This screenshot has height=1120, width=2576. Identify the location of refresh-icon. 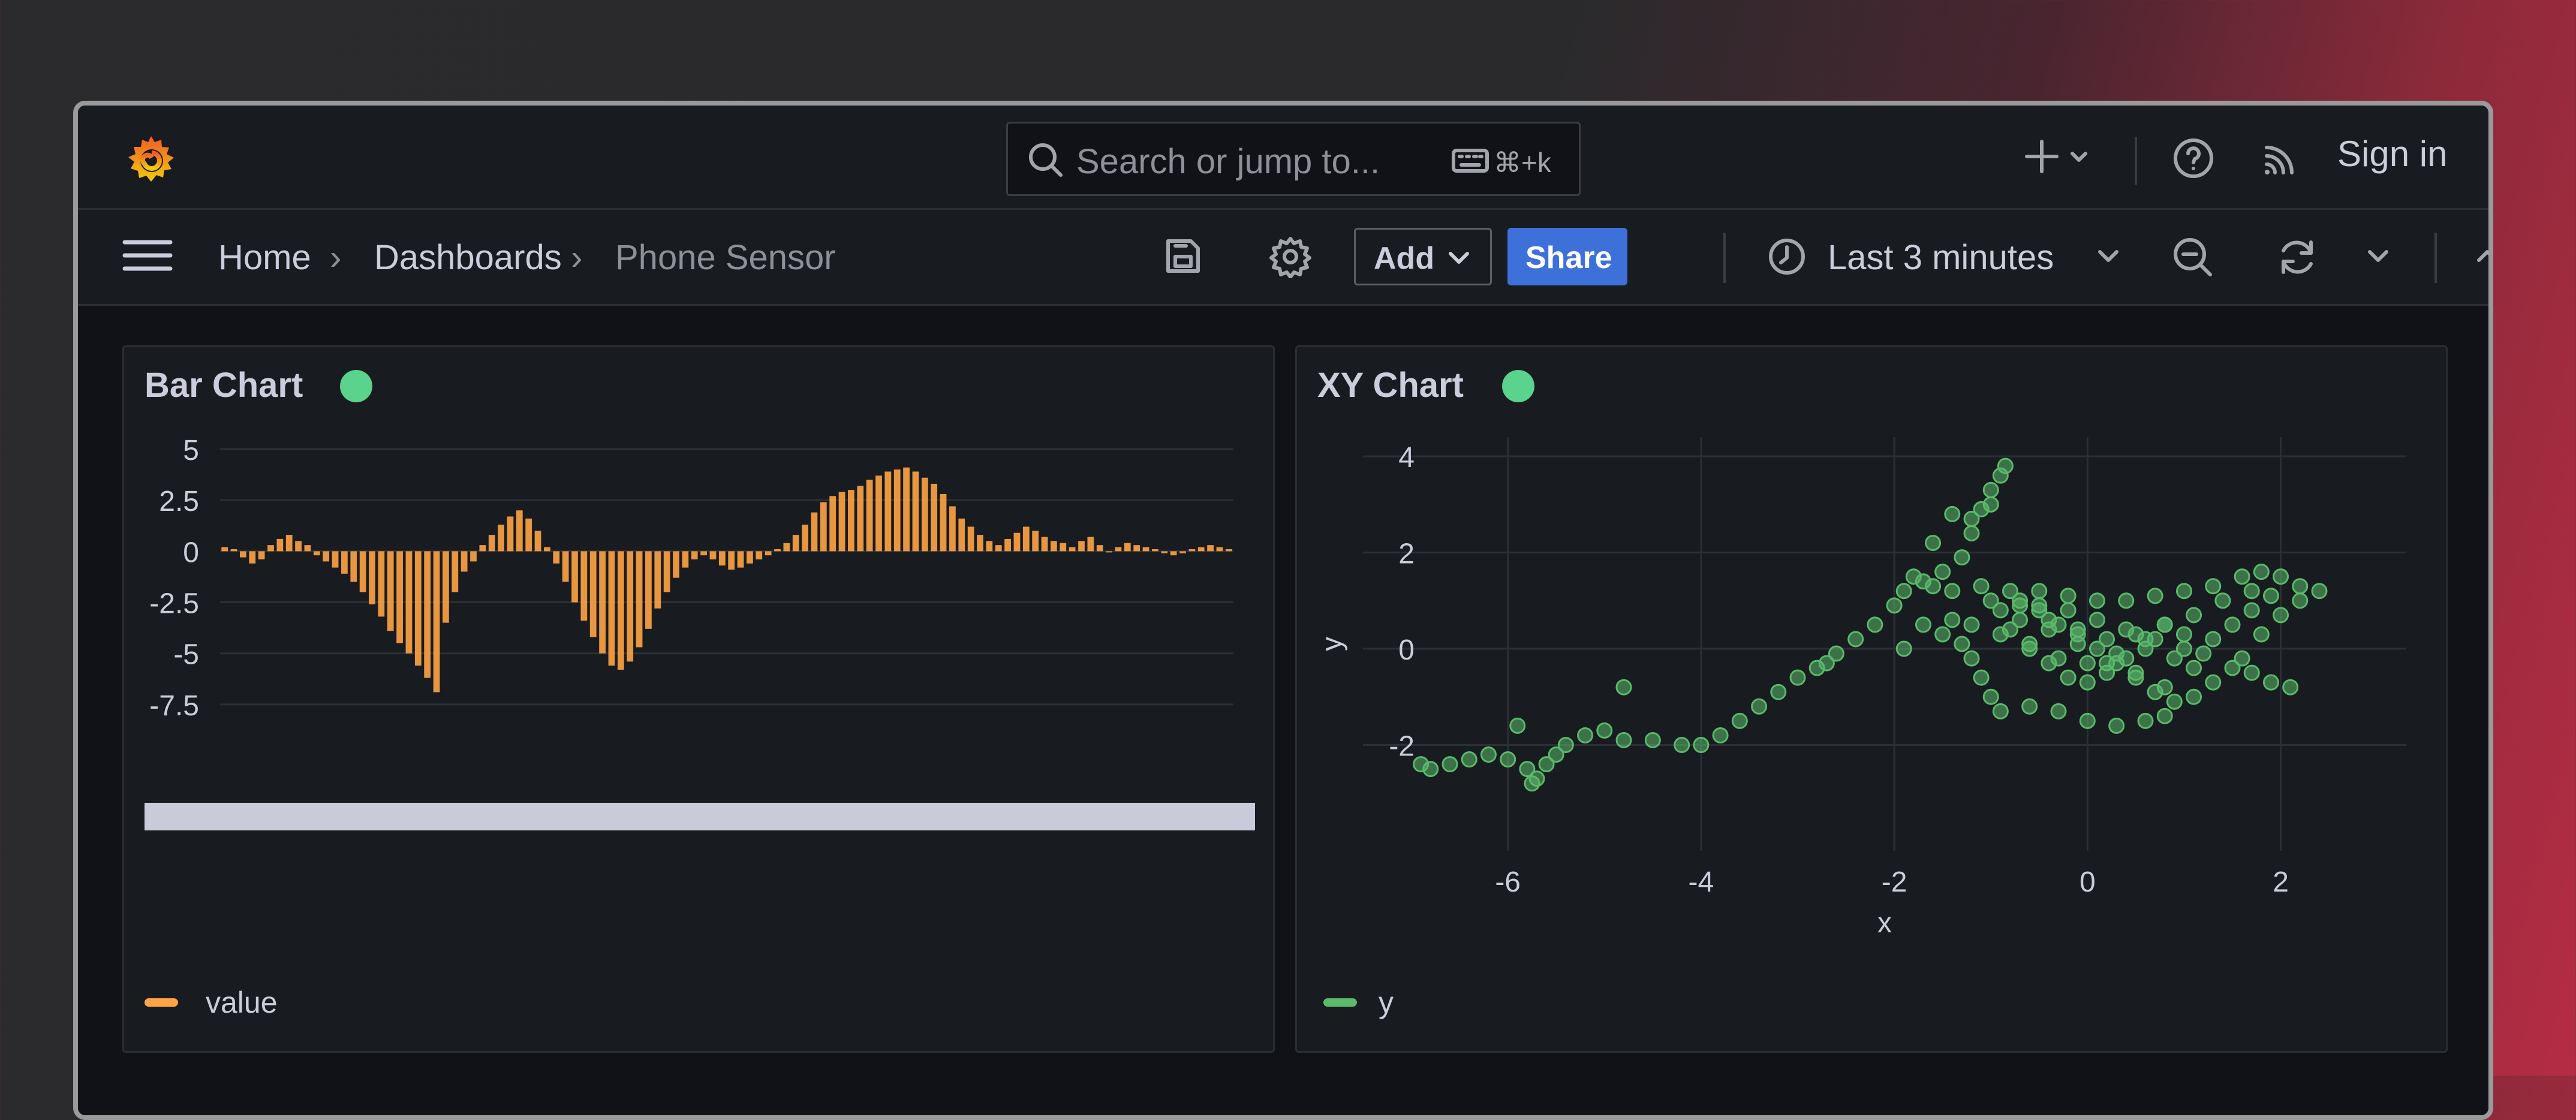
(2297, 257).